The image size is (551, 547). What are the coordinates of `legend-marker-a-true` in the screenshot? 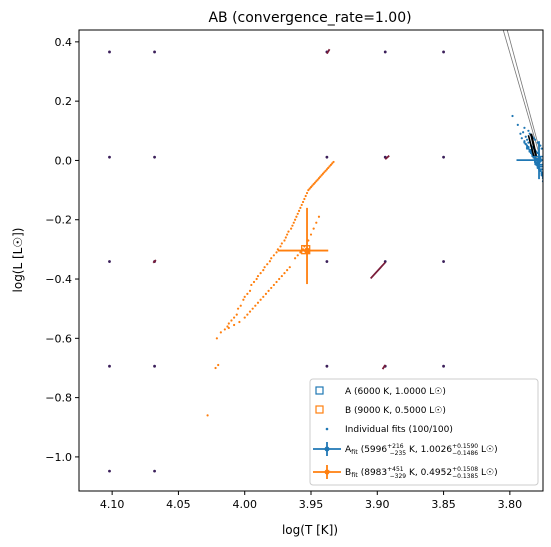 It's located at (319, 390).